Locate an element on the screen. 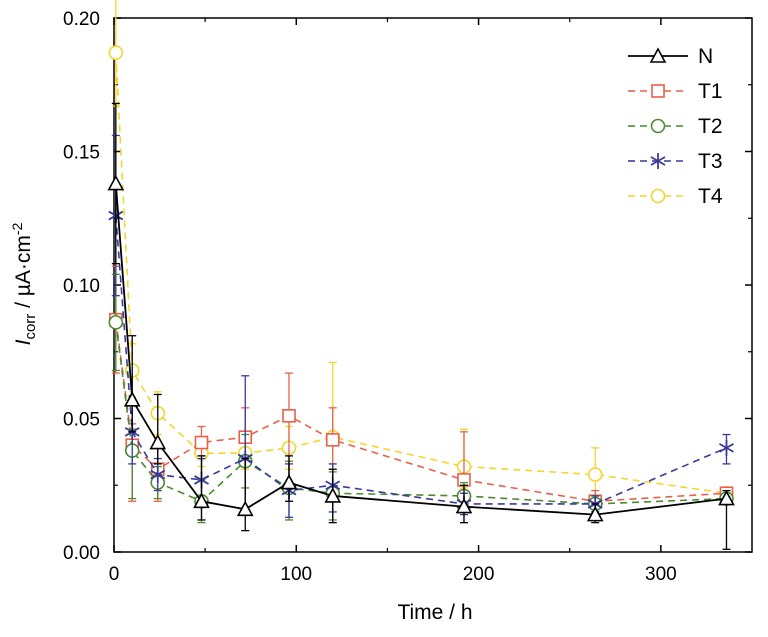 The height and width of the screenshot is (637, 768). x-tick-label: 0 is located at coordinates (114, 574).